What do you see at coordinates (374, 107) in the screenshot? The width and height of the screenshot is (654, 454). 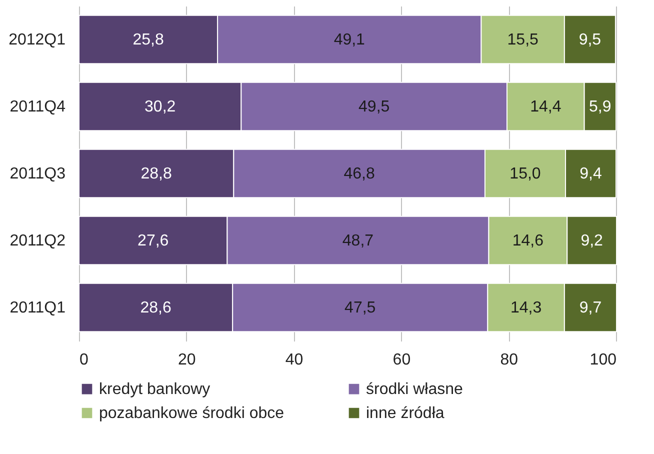 I see `data-label: 49,5` at bounding box center [374, 107].